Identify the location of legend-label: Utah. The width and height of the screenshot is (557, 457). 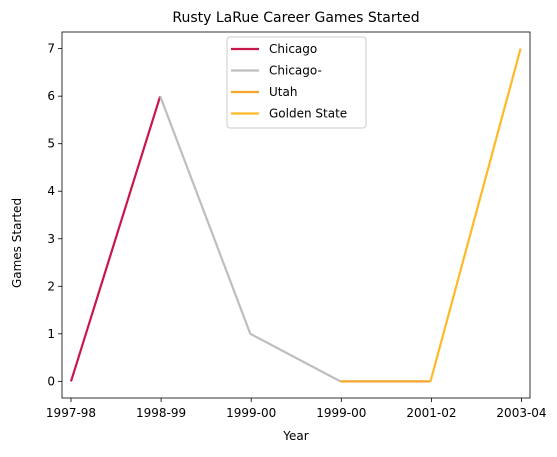
(283, 92).